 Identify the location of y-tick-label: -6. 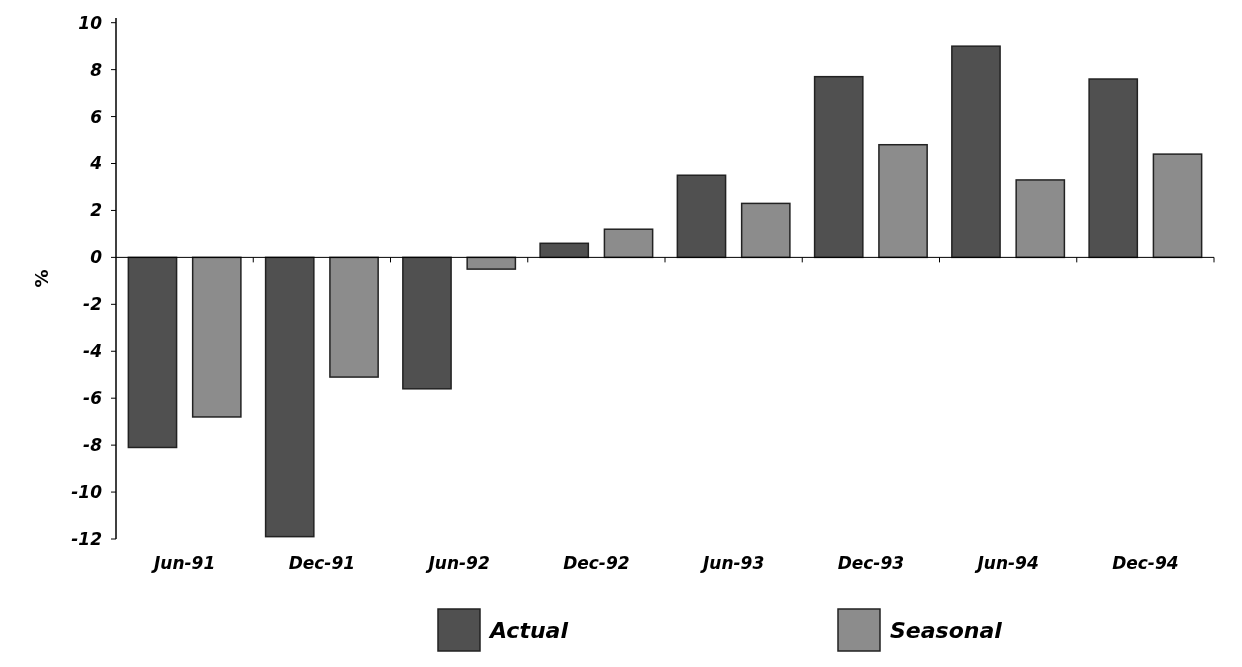
(93, 398).